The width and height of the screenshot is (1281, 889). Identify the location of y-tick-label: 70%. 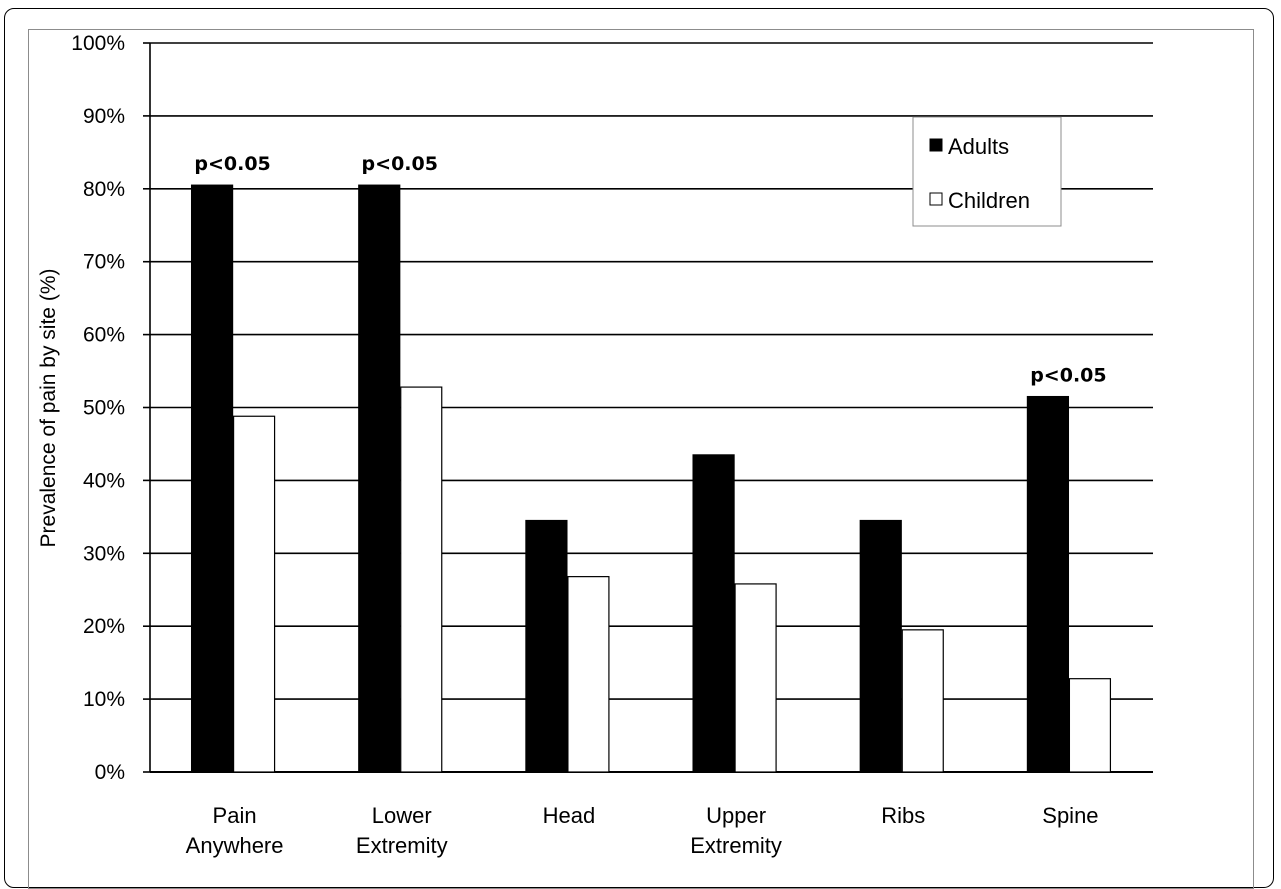
(104, 262).